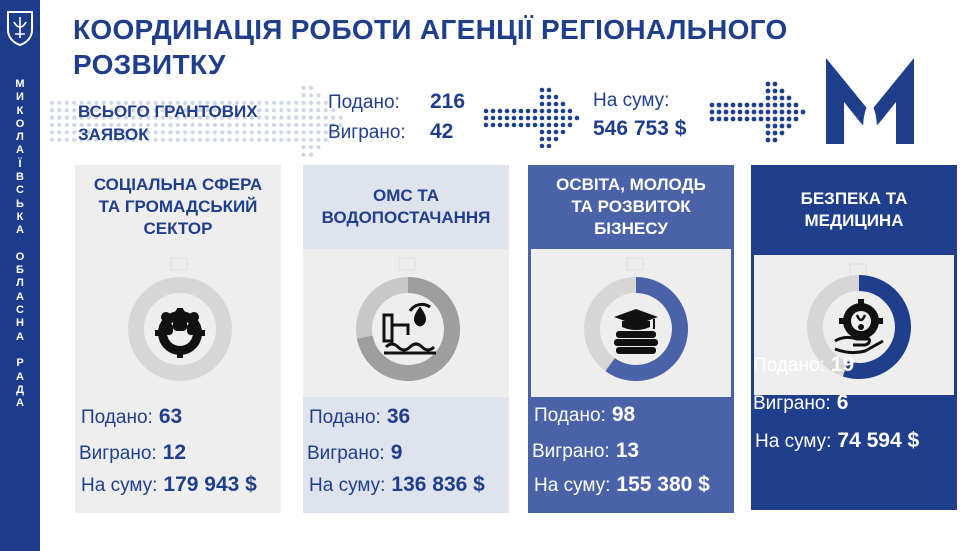 This screenshot has height=551, width=980. Describe the element at coordinates (438, 484) in the screenshot. I see `sum-value: 136 836 $` at that location.